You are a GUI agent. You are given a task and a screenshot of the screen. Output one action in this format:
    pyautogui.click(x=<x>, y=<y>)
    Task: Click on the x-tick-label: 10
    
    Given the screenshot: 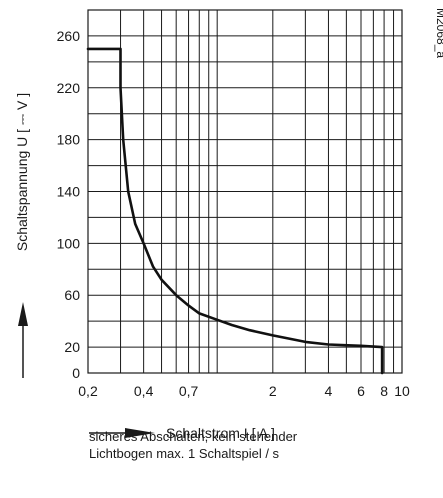 What is the action you would take?
    pyautogui.click(x=402, y=391)
    